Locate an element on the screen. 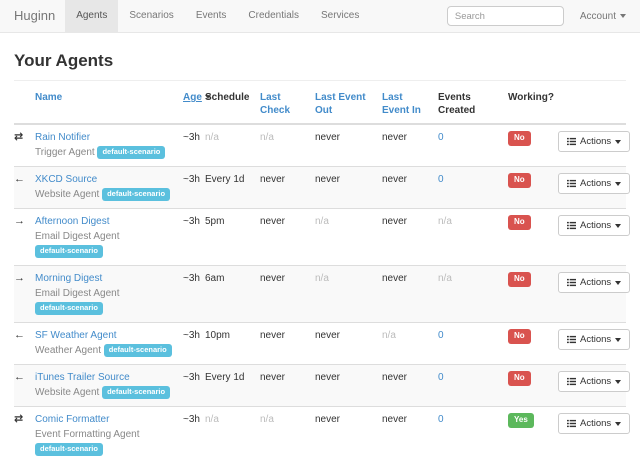 The width and height of the screenshot is (640, 463). schedule-cell: n/a is located at coordinates (232, 434).